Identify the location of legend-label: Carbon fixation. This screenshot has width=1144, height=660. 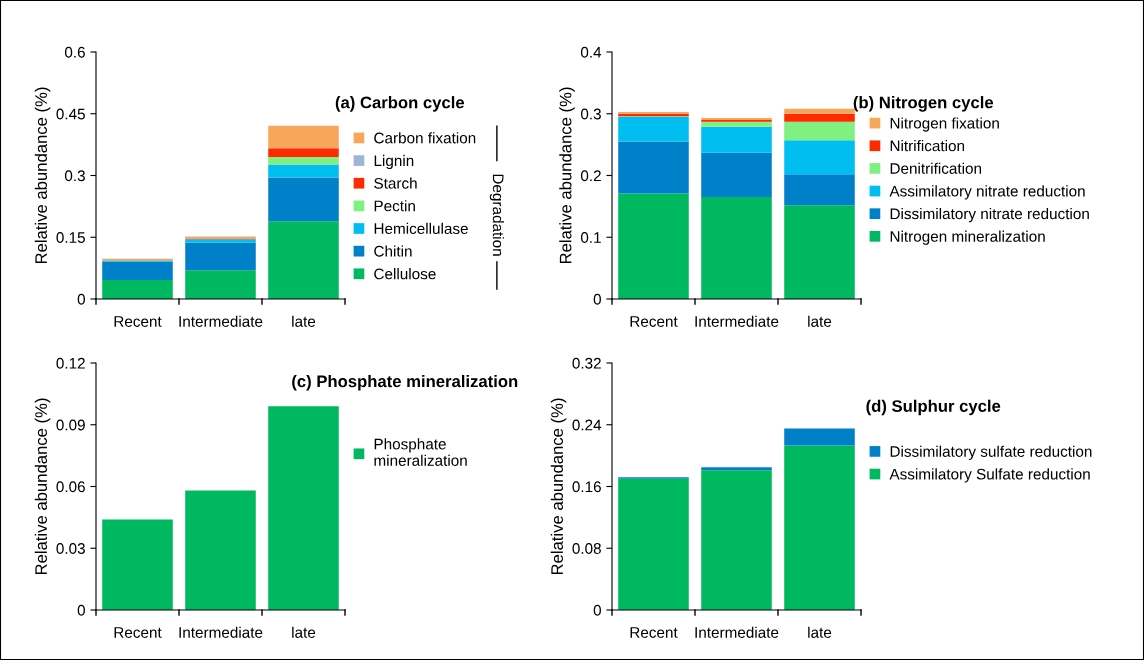
(425, 138).